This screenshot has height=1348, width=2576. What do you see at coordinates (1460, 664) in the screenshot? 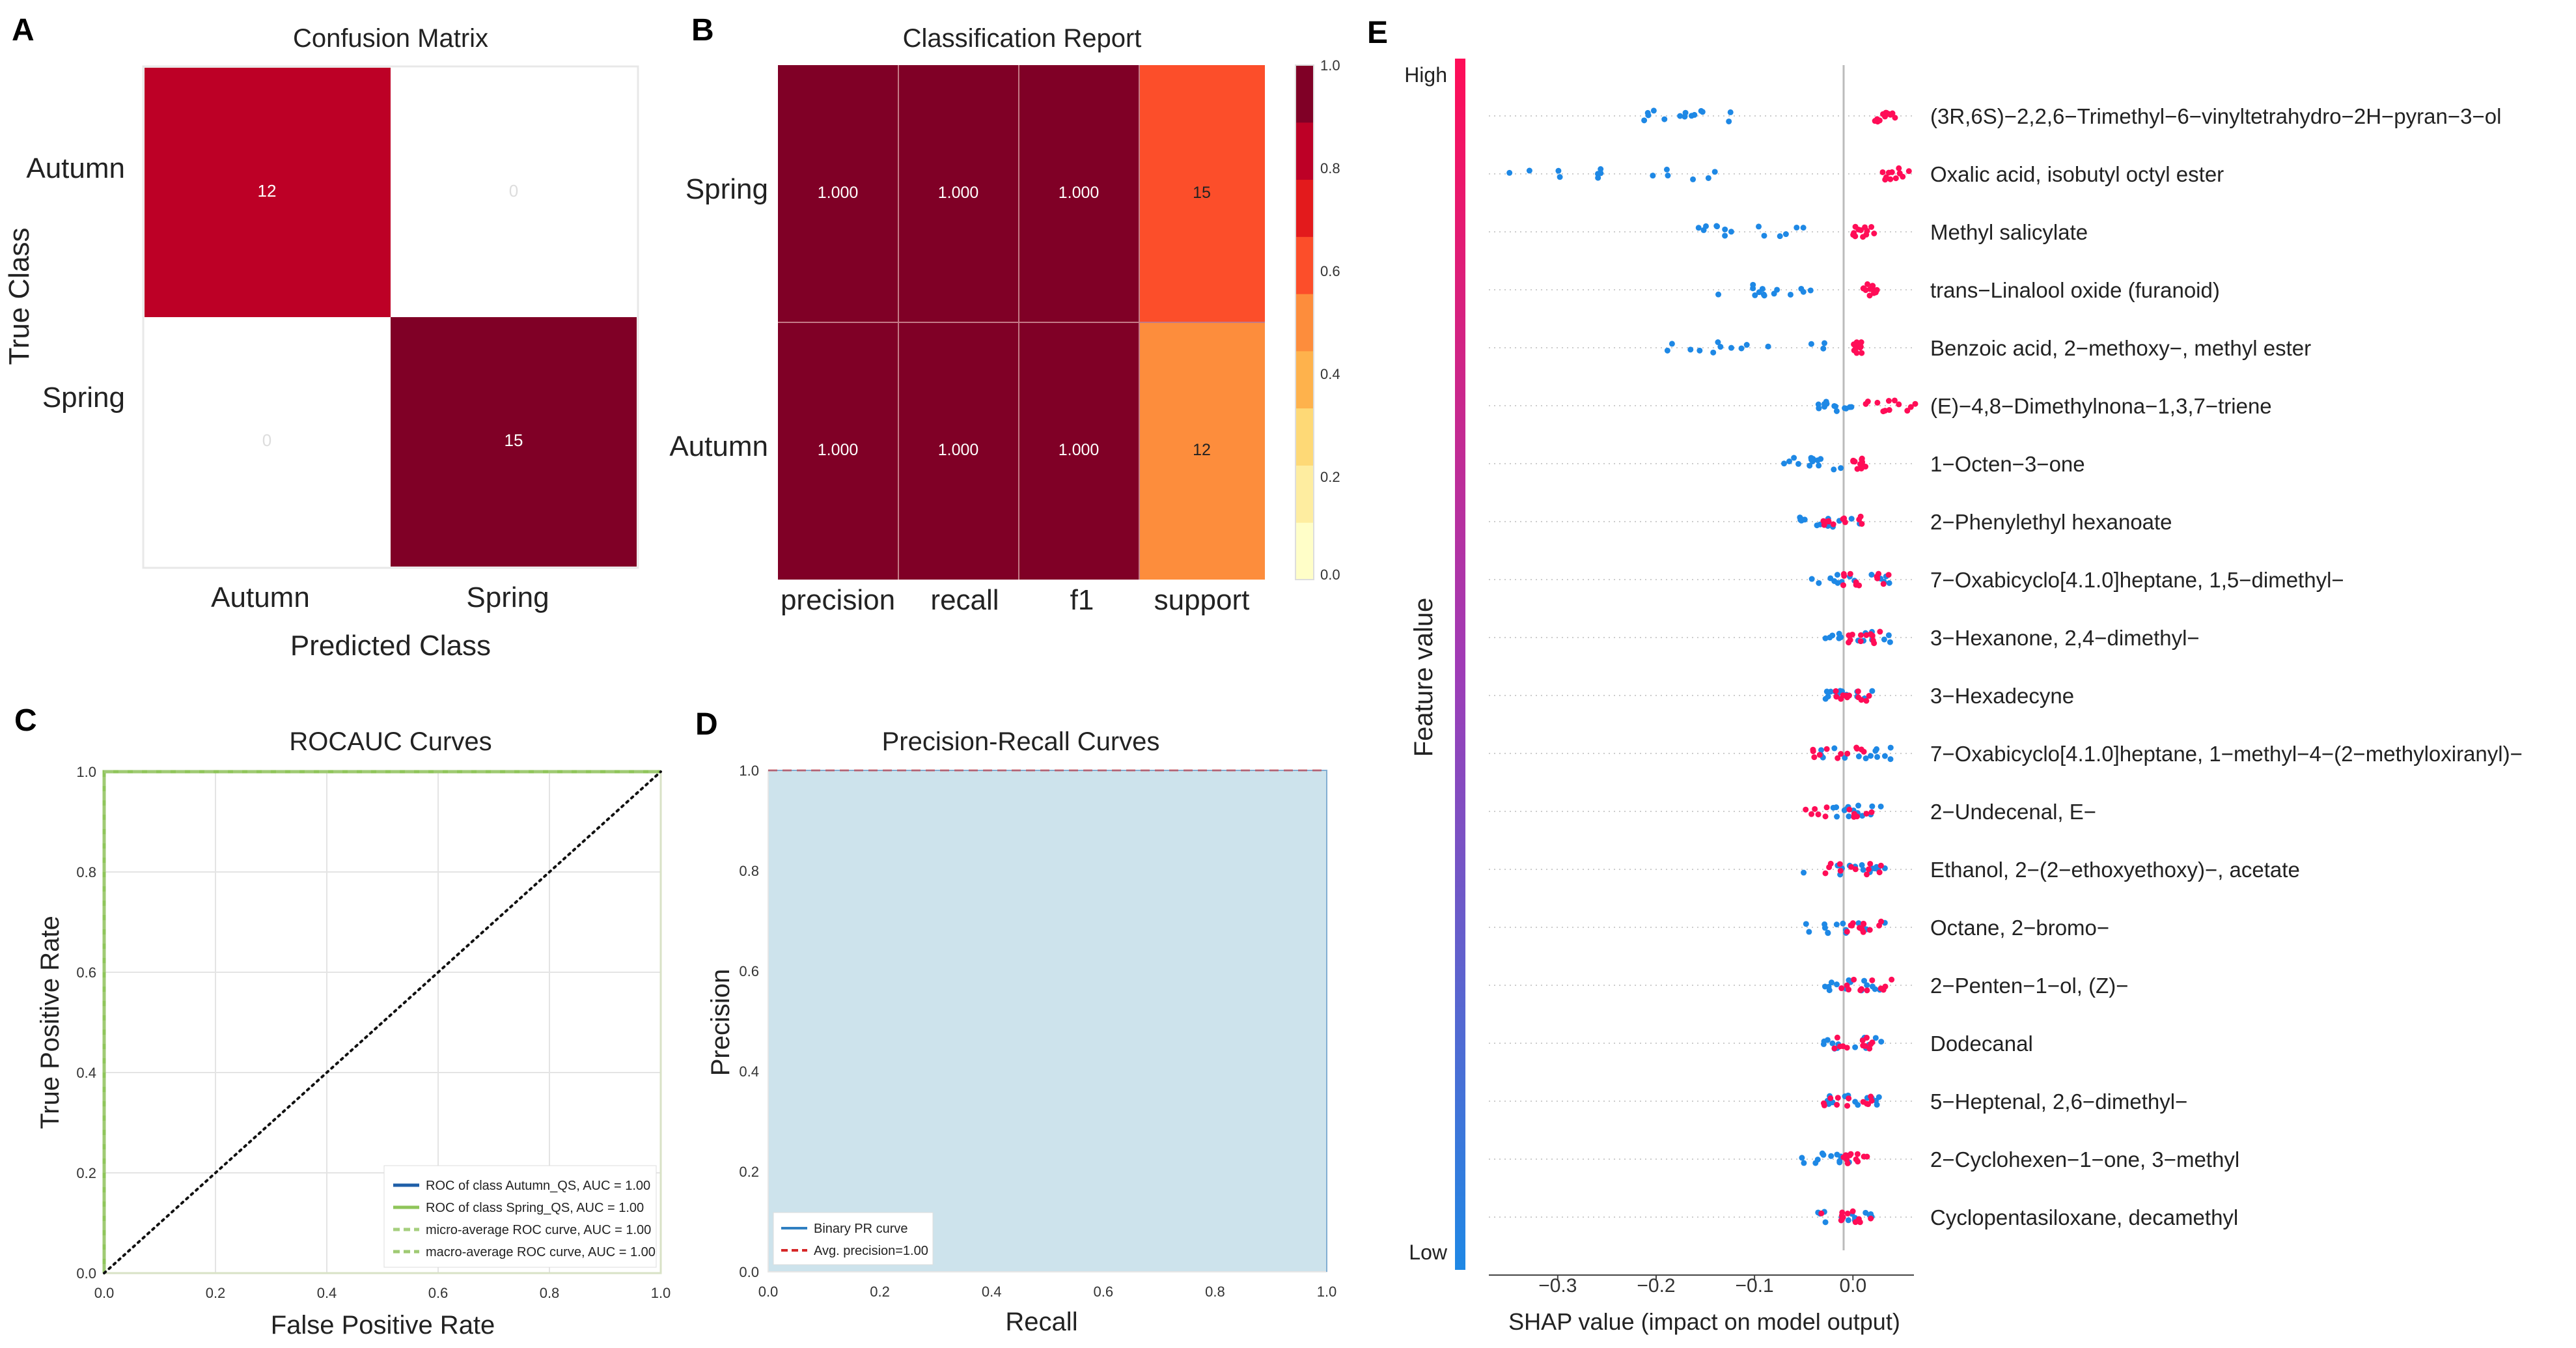
I see `shap-colorbar` at bounding box center [1460, 664].